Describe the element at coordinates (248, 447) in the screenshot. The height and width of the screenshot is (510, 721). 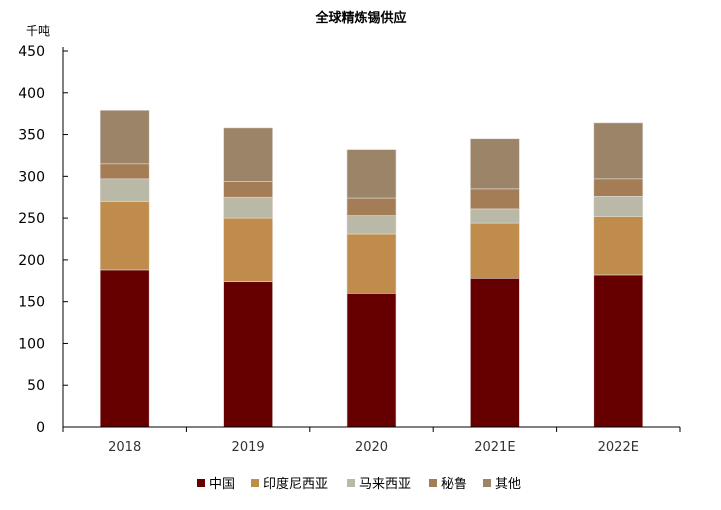
I see `x-tick-label: 2019` at that location.